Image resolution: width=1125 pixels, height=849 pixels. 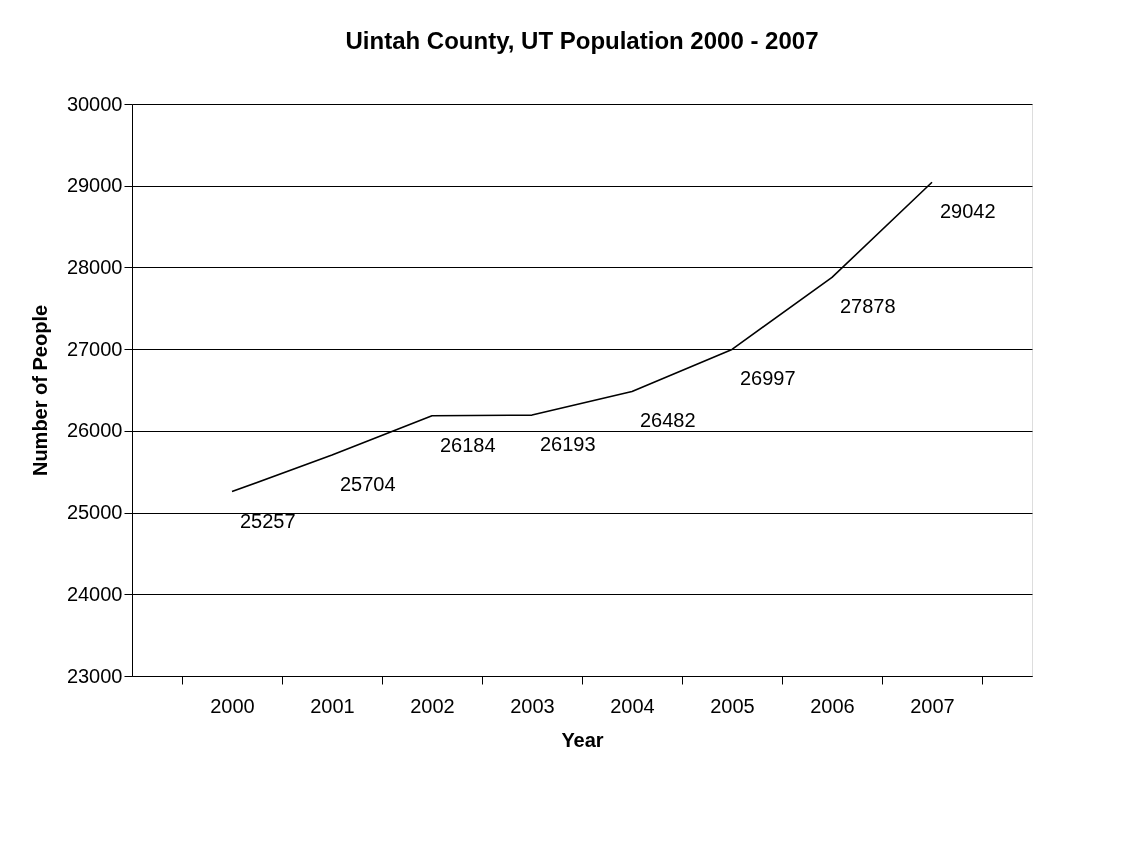 What do you see at coordinates (232, 705) in the screenshot?
I see `x-tick-label: 2000` at bounding box center [232, 705].